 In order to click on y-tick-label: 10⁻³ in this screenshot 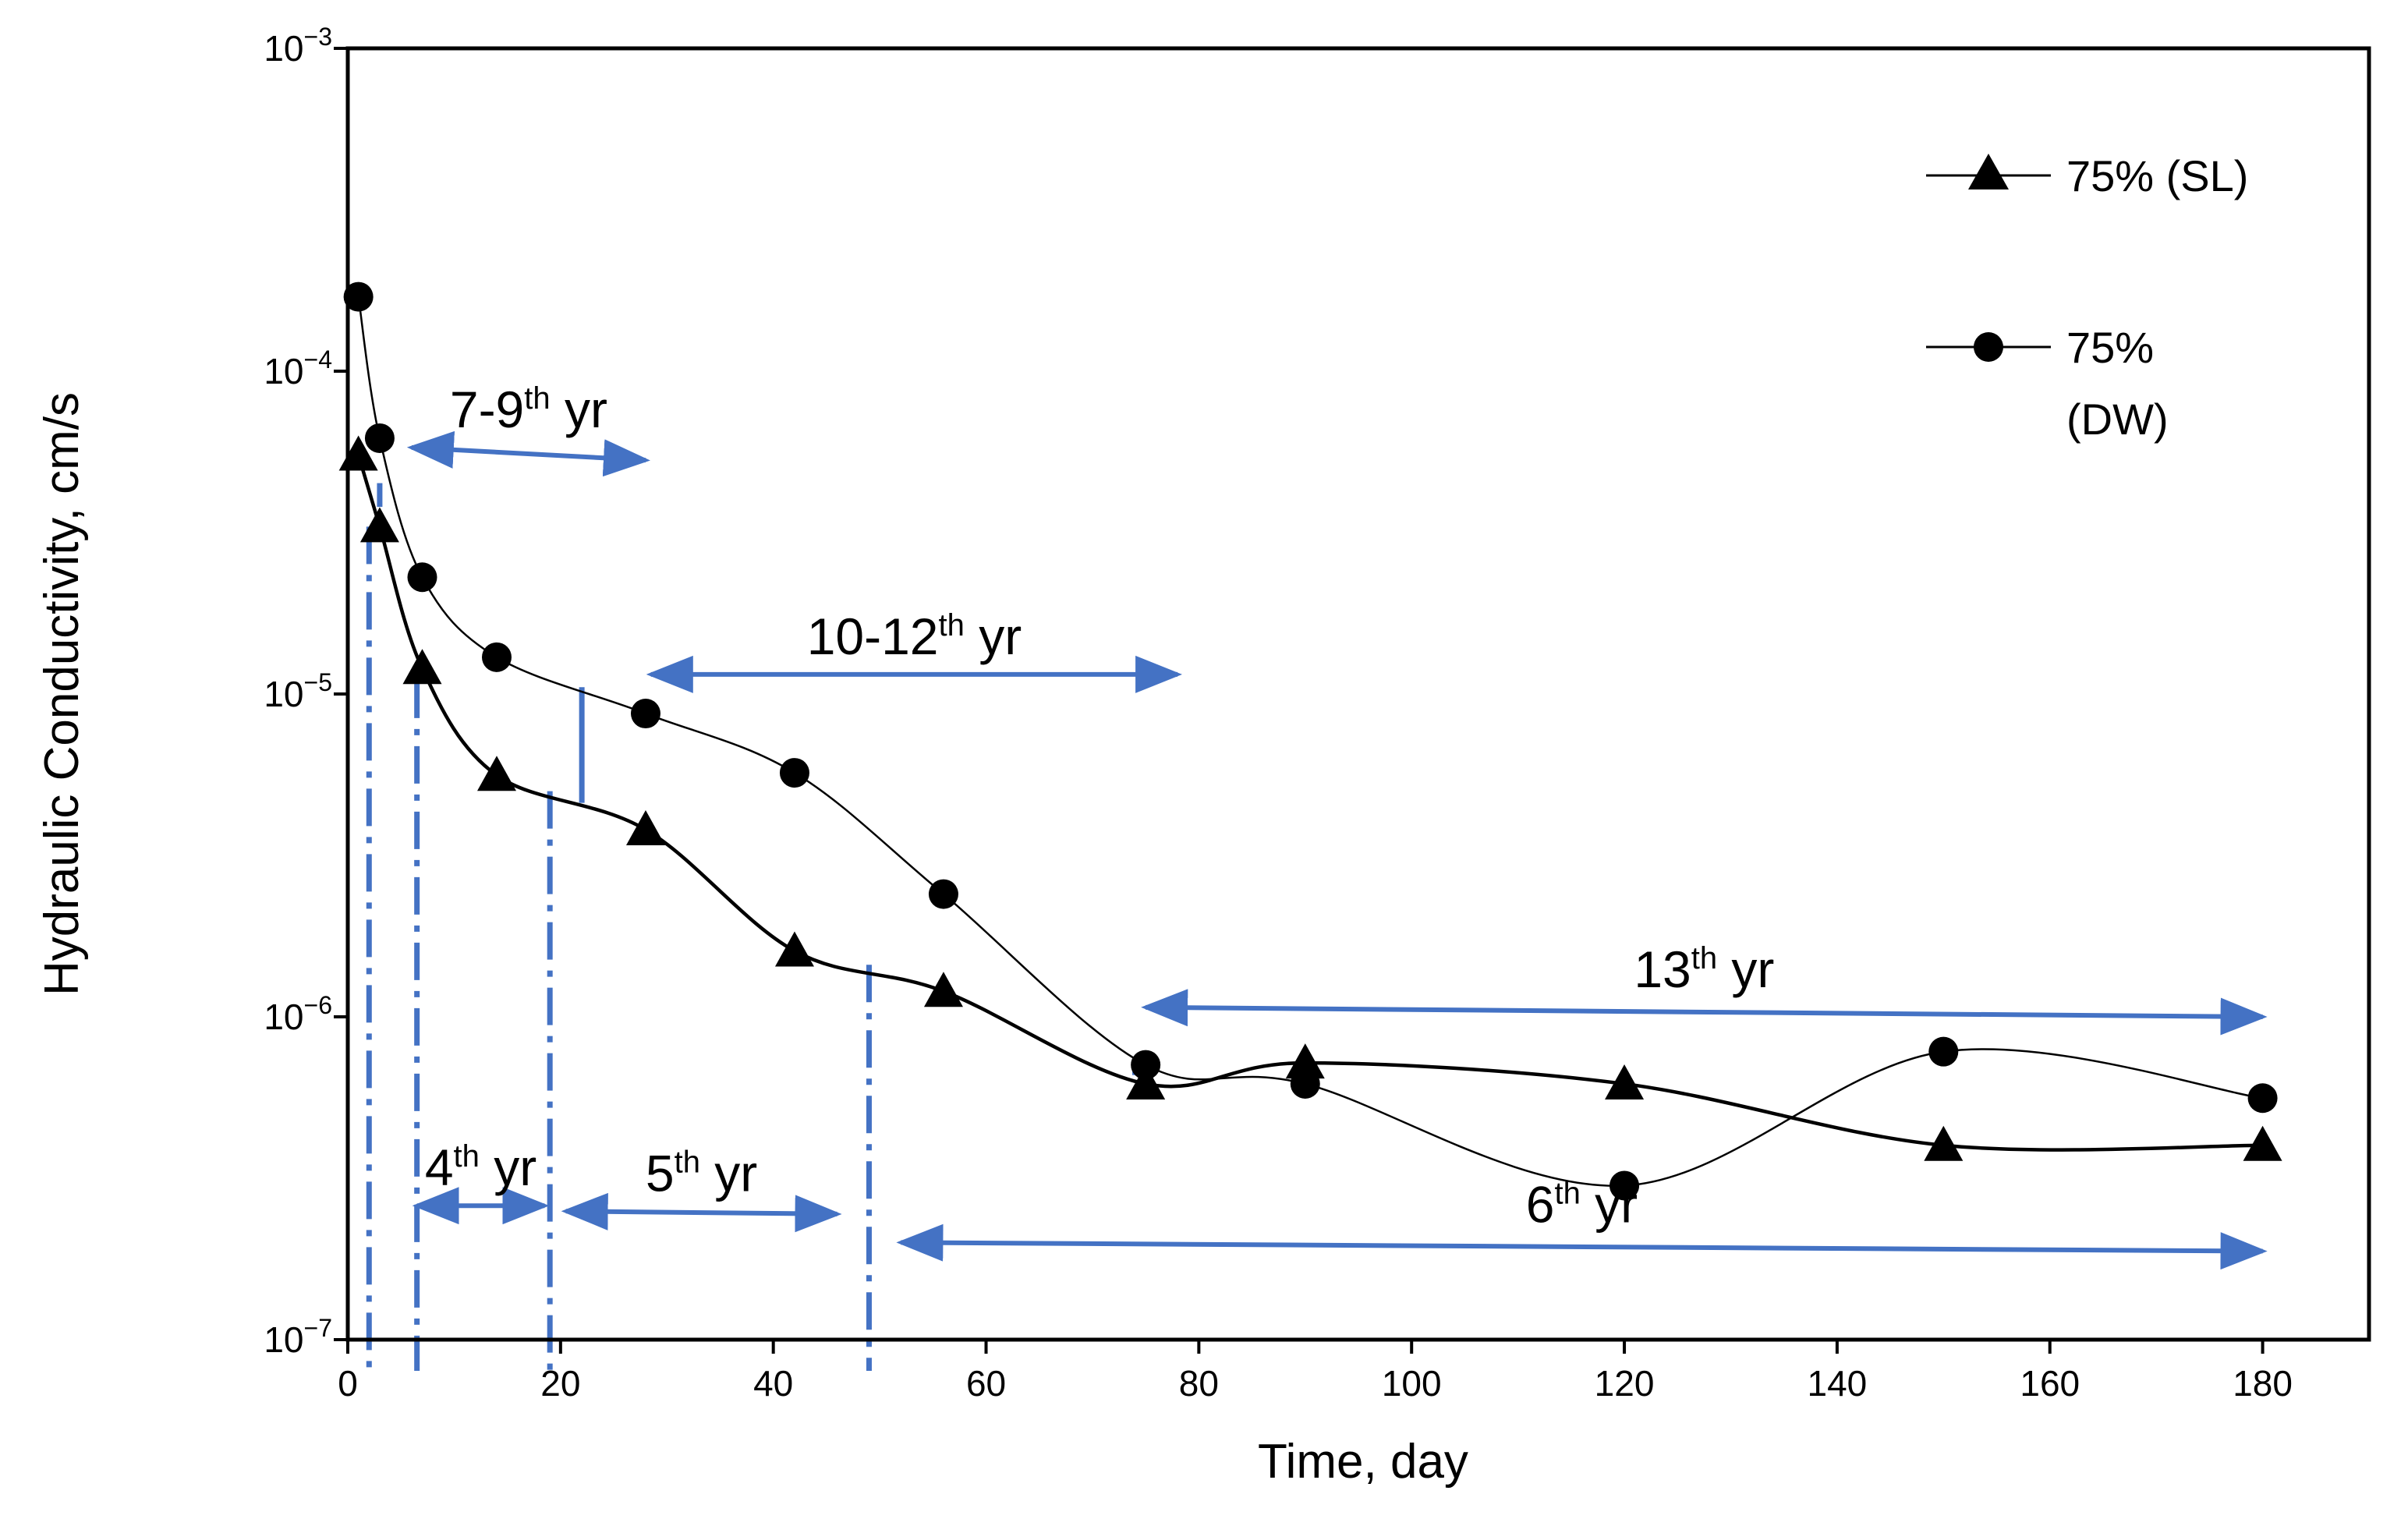, I will do `click(298, 46)`.